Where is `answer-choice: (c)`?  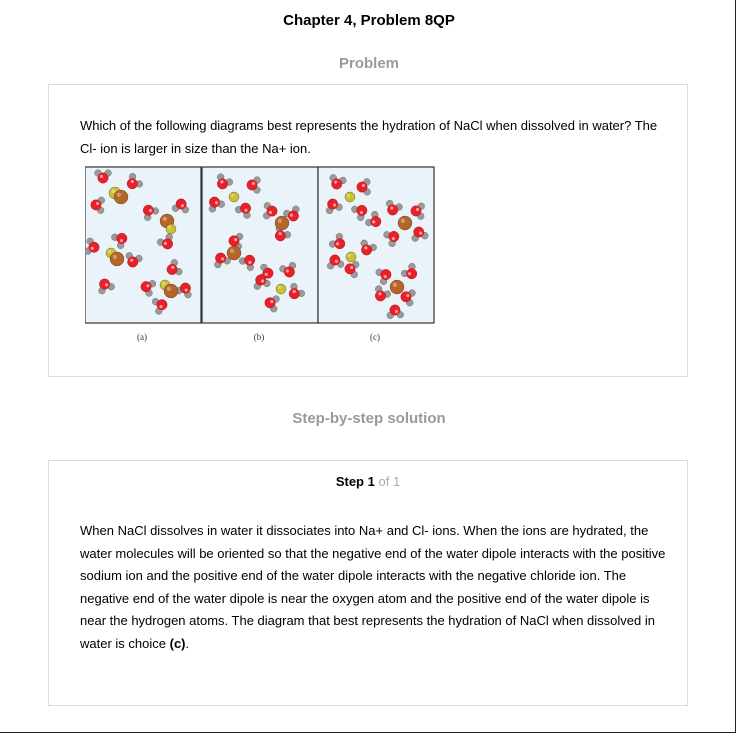 answer-choice: (c) is located at coordinates (177, 643).